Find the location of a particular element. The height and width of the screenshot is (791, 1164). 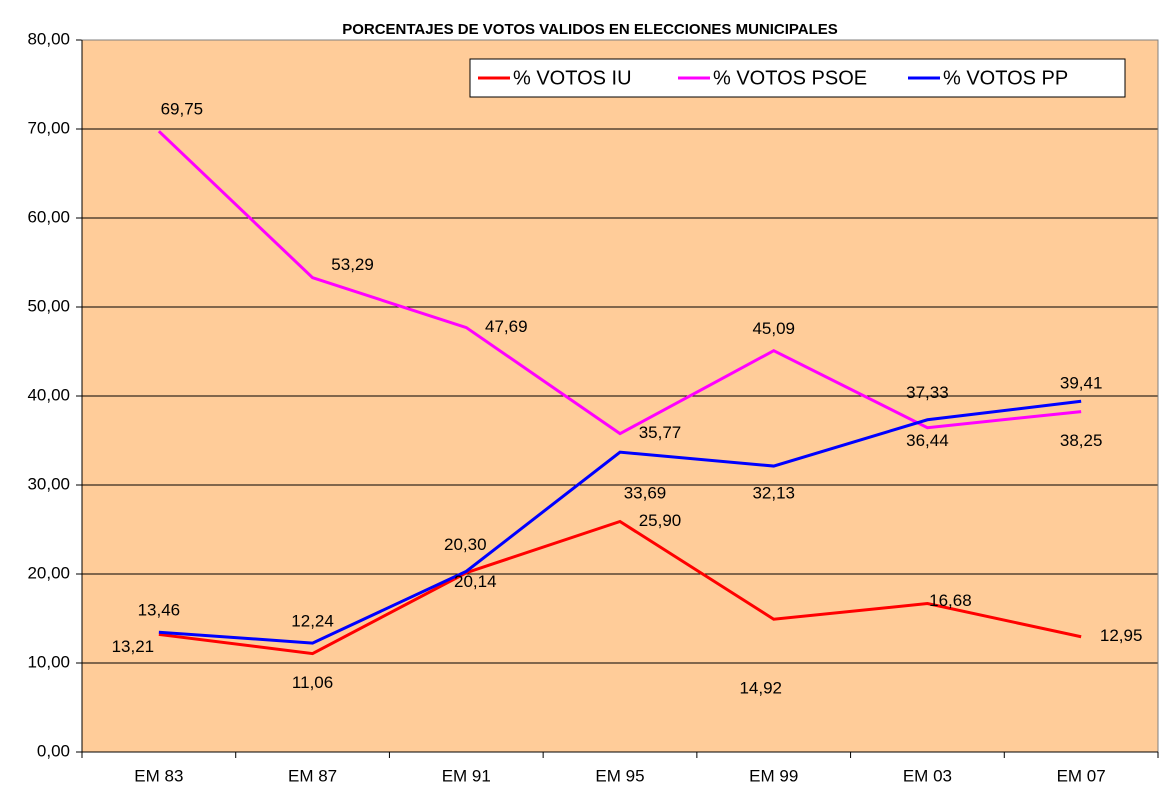

data-label: 45,09 is located at coordinates (773, 328).